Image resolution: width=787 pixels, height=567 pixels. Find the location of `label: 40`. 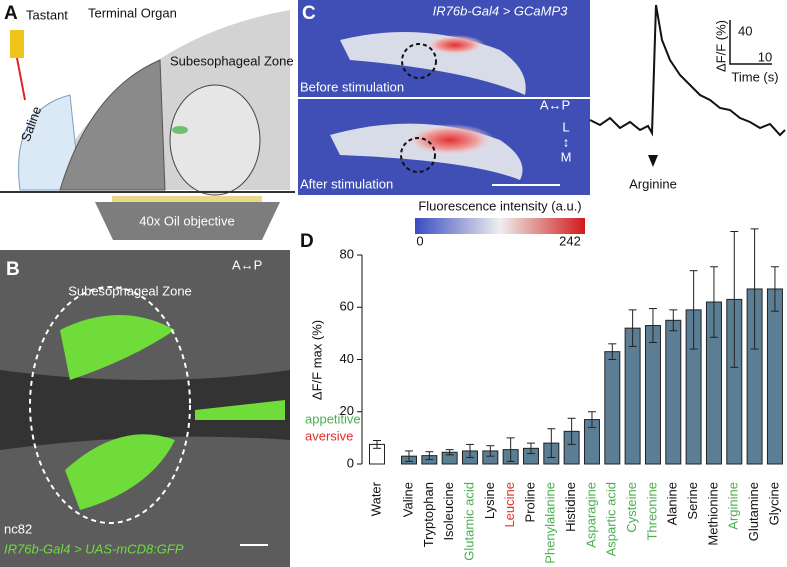

label: 40 is located at coordinates (745, 30).